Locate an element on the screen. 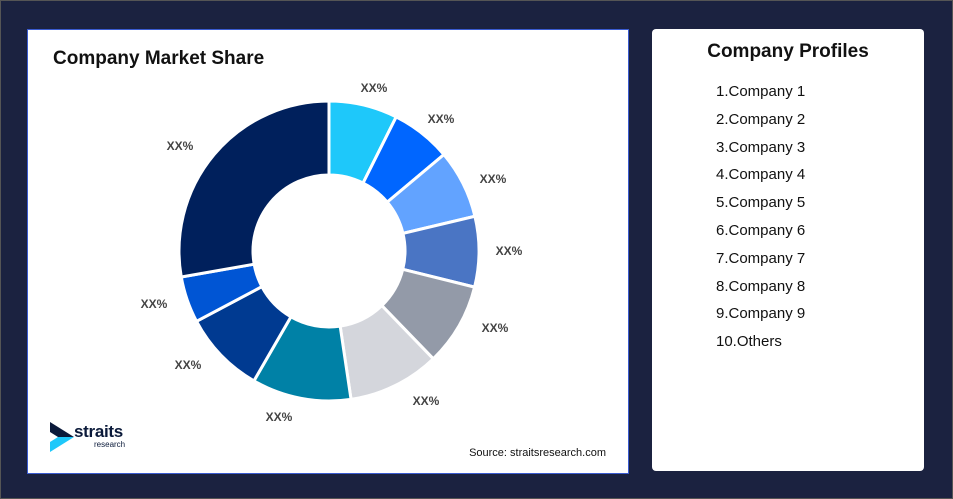 Image resolution: width=953 pixels, height=499 pixels. data-label-7: XX% is located at coordinates (279, 417).